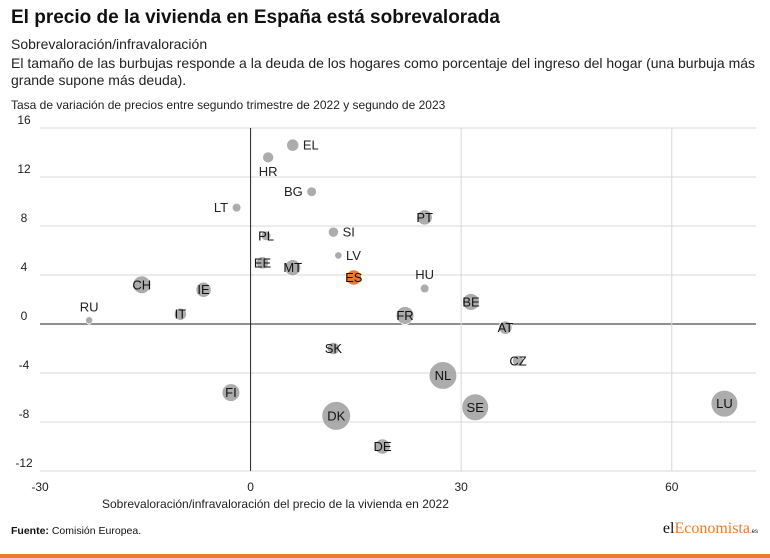  I want to click on bubble-de-label: DE, so click(383, 446).